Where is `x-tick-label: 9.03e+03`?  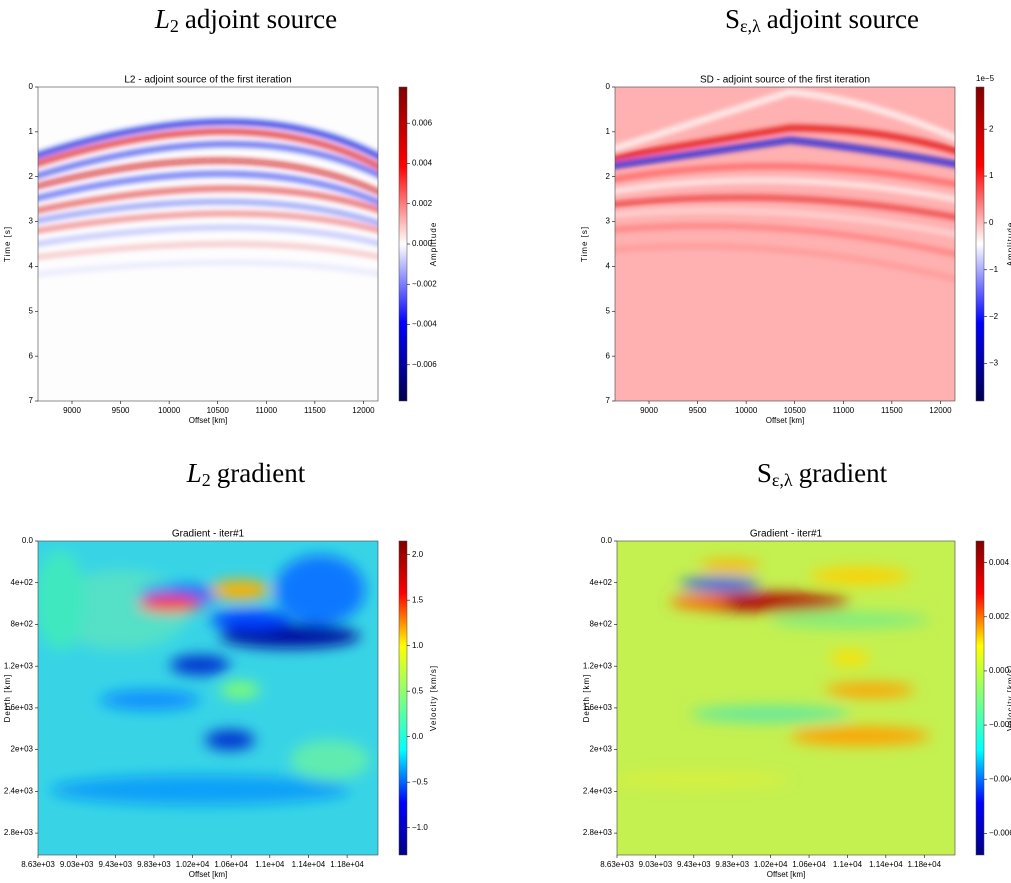
x-tick-label: 9.03e+03 is located at coordinates (656, 864).